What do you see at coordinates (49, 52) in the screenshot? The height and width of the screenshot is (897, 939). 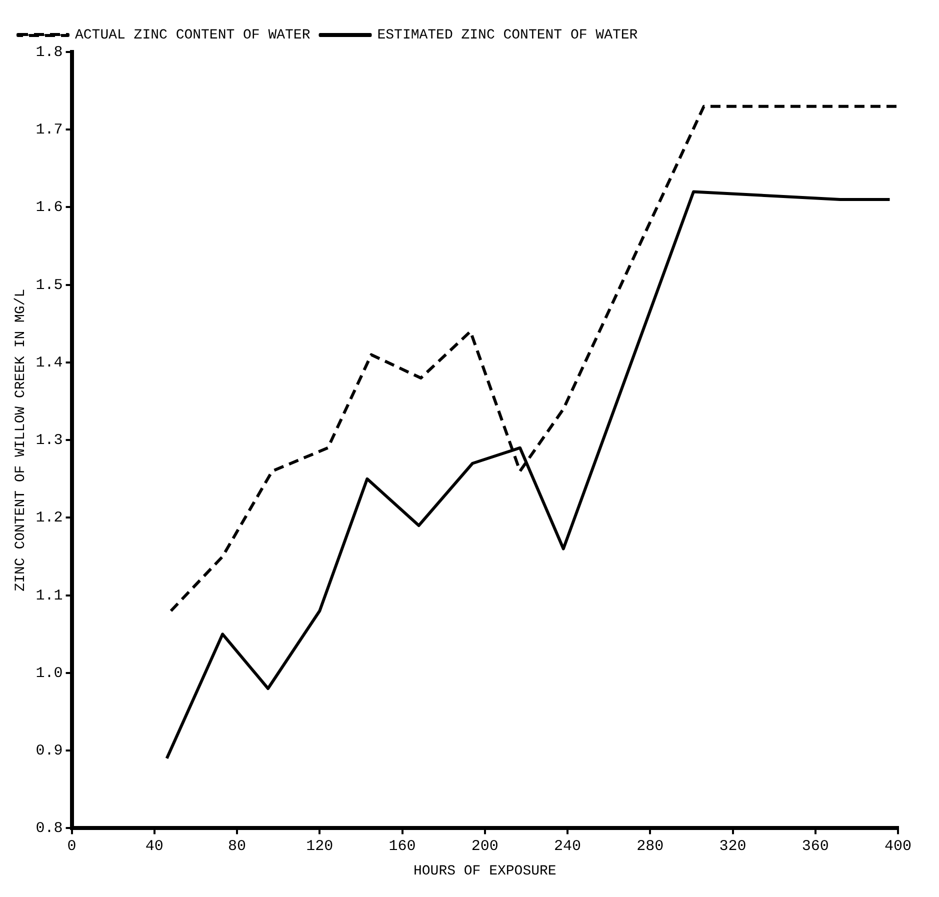 I see `y-tick-label: 1.8` at bounding box center [49, 52].